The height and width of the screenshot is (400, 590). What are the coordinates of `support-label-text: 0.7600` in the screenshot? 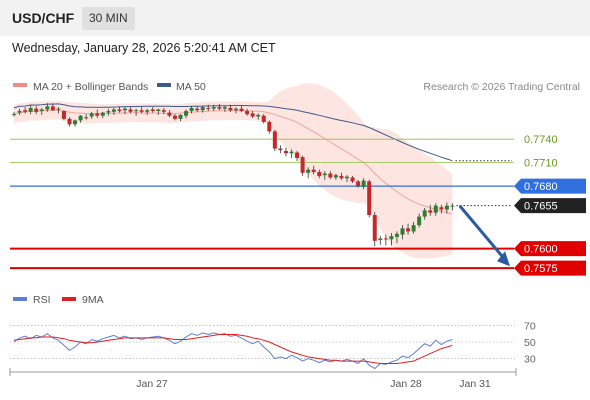 It's located at (541, 250).